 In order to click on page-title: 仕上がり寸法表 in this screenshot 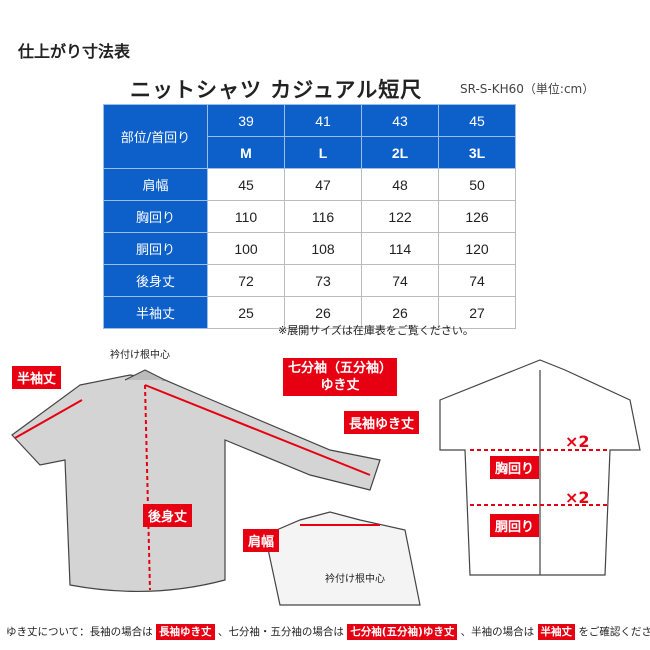, I will do `click(74, 51)`.